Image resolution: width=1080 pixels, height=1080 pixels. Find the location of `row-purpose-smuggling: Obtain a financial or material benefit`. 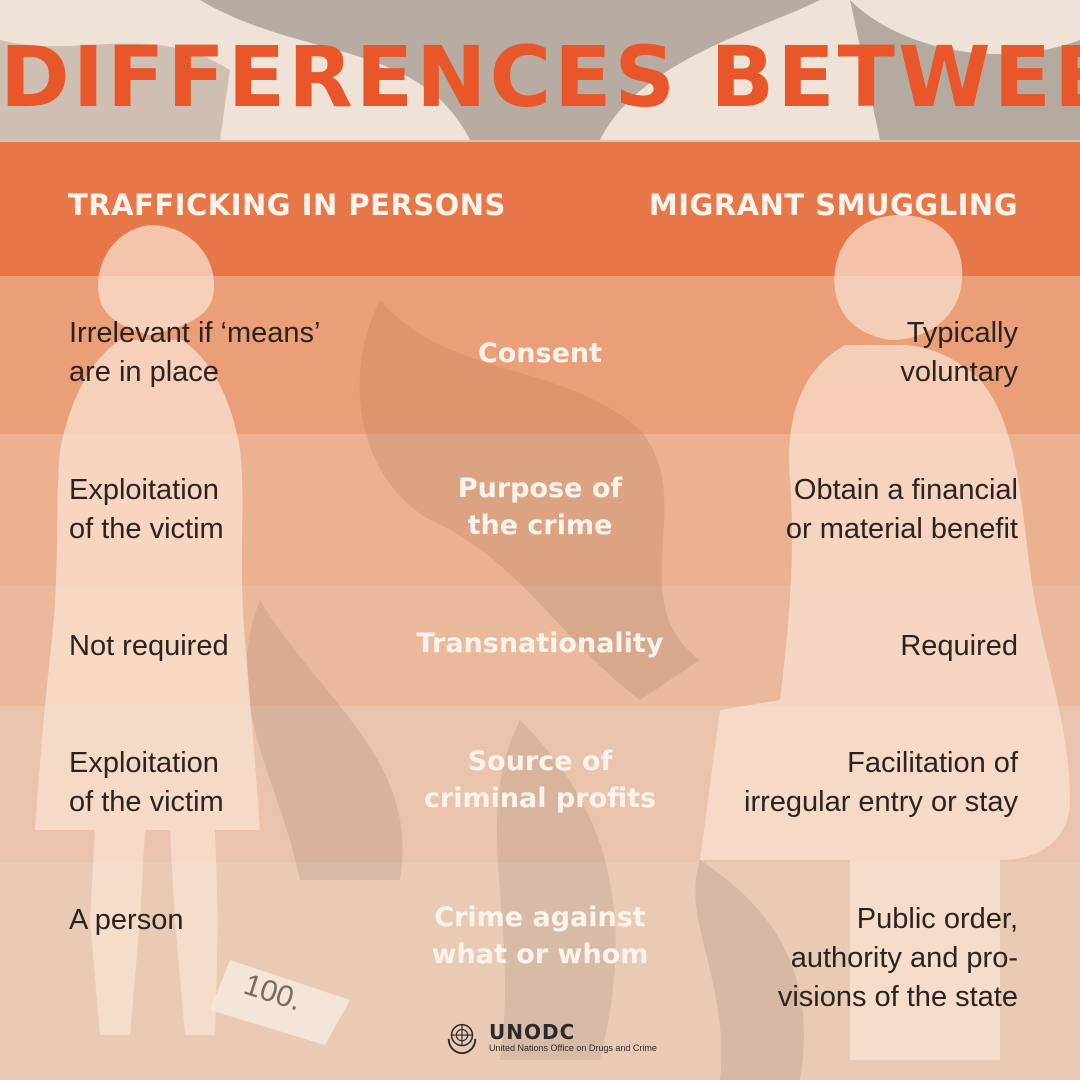

row-purpose-smuggling: Obtain a financial or material benefit is located at coordinates (901, 509).